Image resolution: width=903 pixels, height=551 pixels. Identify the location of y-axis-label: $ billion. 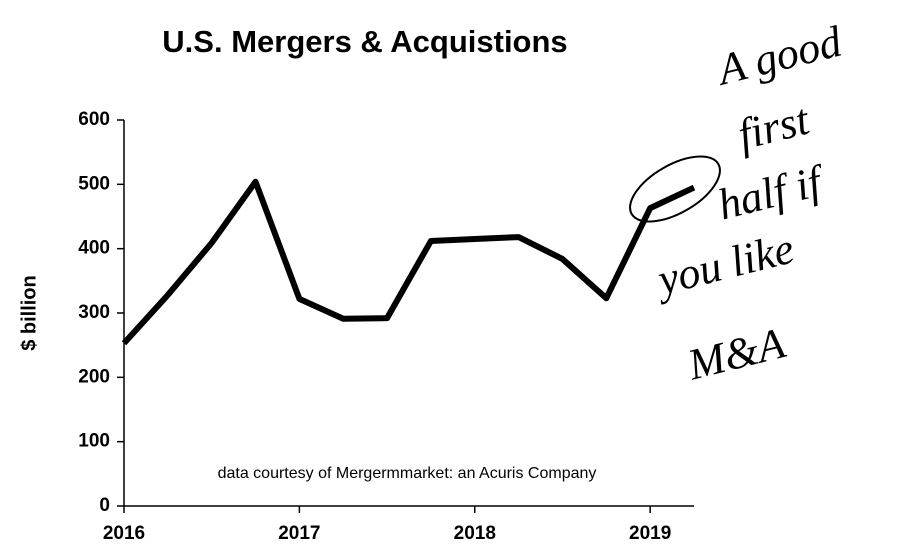
(29, 313).